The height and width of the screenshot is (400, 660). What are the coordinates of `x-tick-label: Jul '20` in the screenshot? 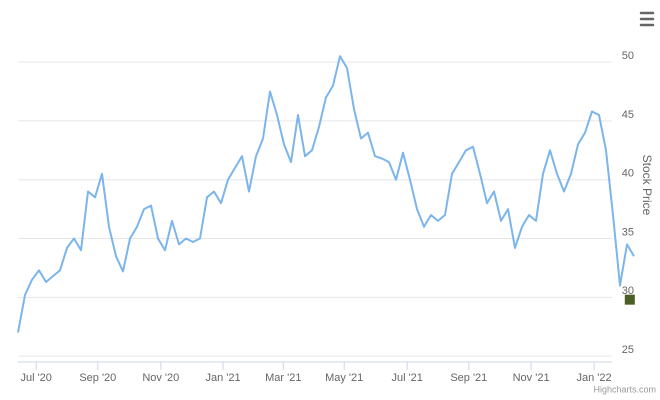 It's located at (35, 378).